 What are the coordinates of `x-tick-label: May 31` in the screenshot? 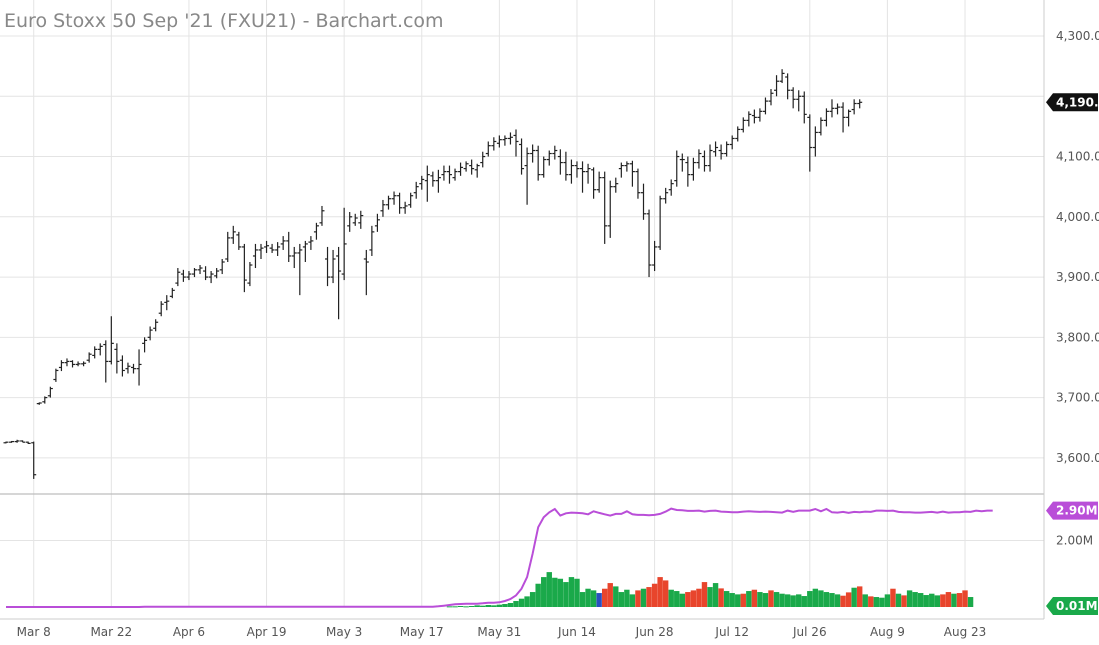 It's located at (499, 632).